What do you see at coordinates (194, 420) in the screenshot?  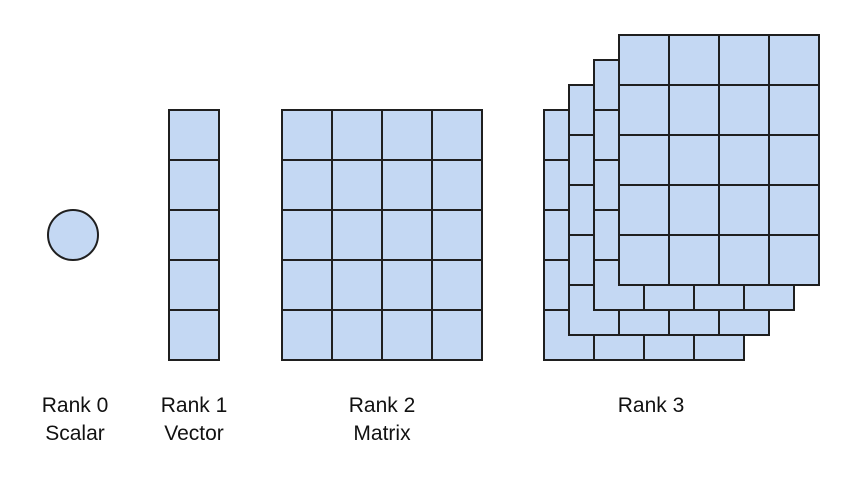 I see `vector-label: Rank 1 Vector` at bounding box center [194, 420].